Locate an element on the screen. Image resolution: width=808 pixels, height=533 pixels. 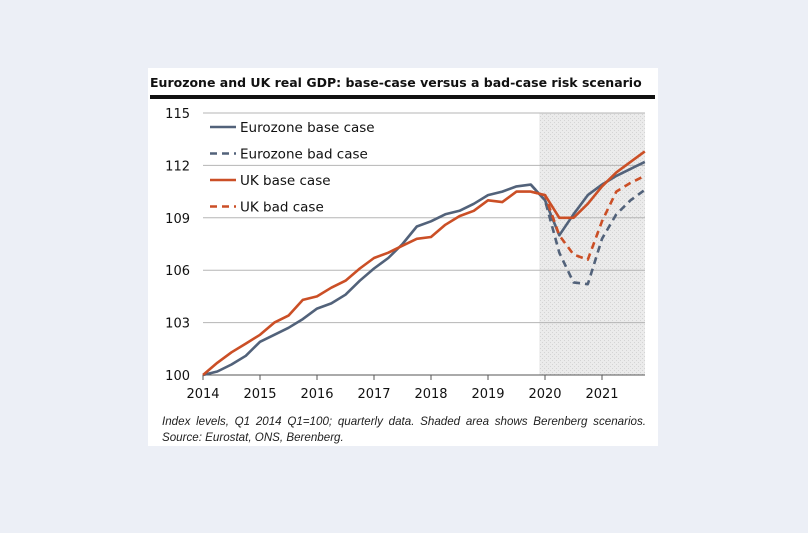
y-tick-label: 100 is located at coordinates (177, 376).